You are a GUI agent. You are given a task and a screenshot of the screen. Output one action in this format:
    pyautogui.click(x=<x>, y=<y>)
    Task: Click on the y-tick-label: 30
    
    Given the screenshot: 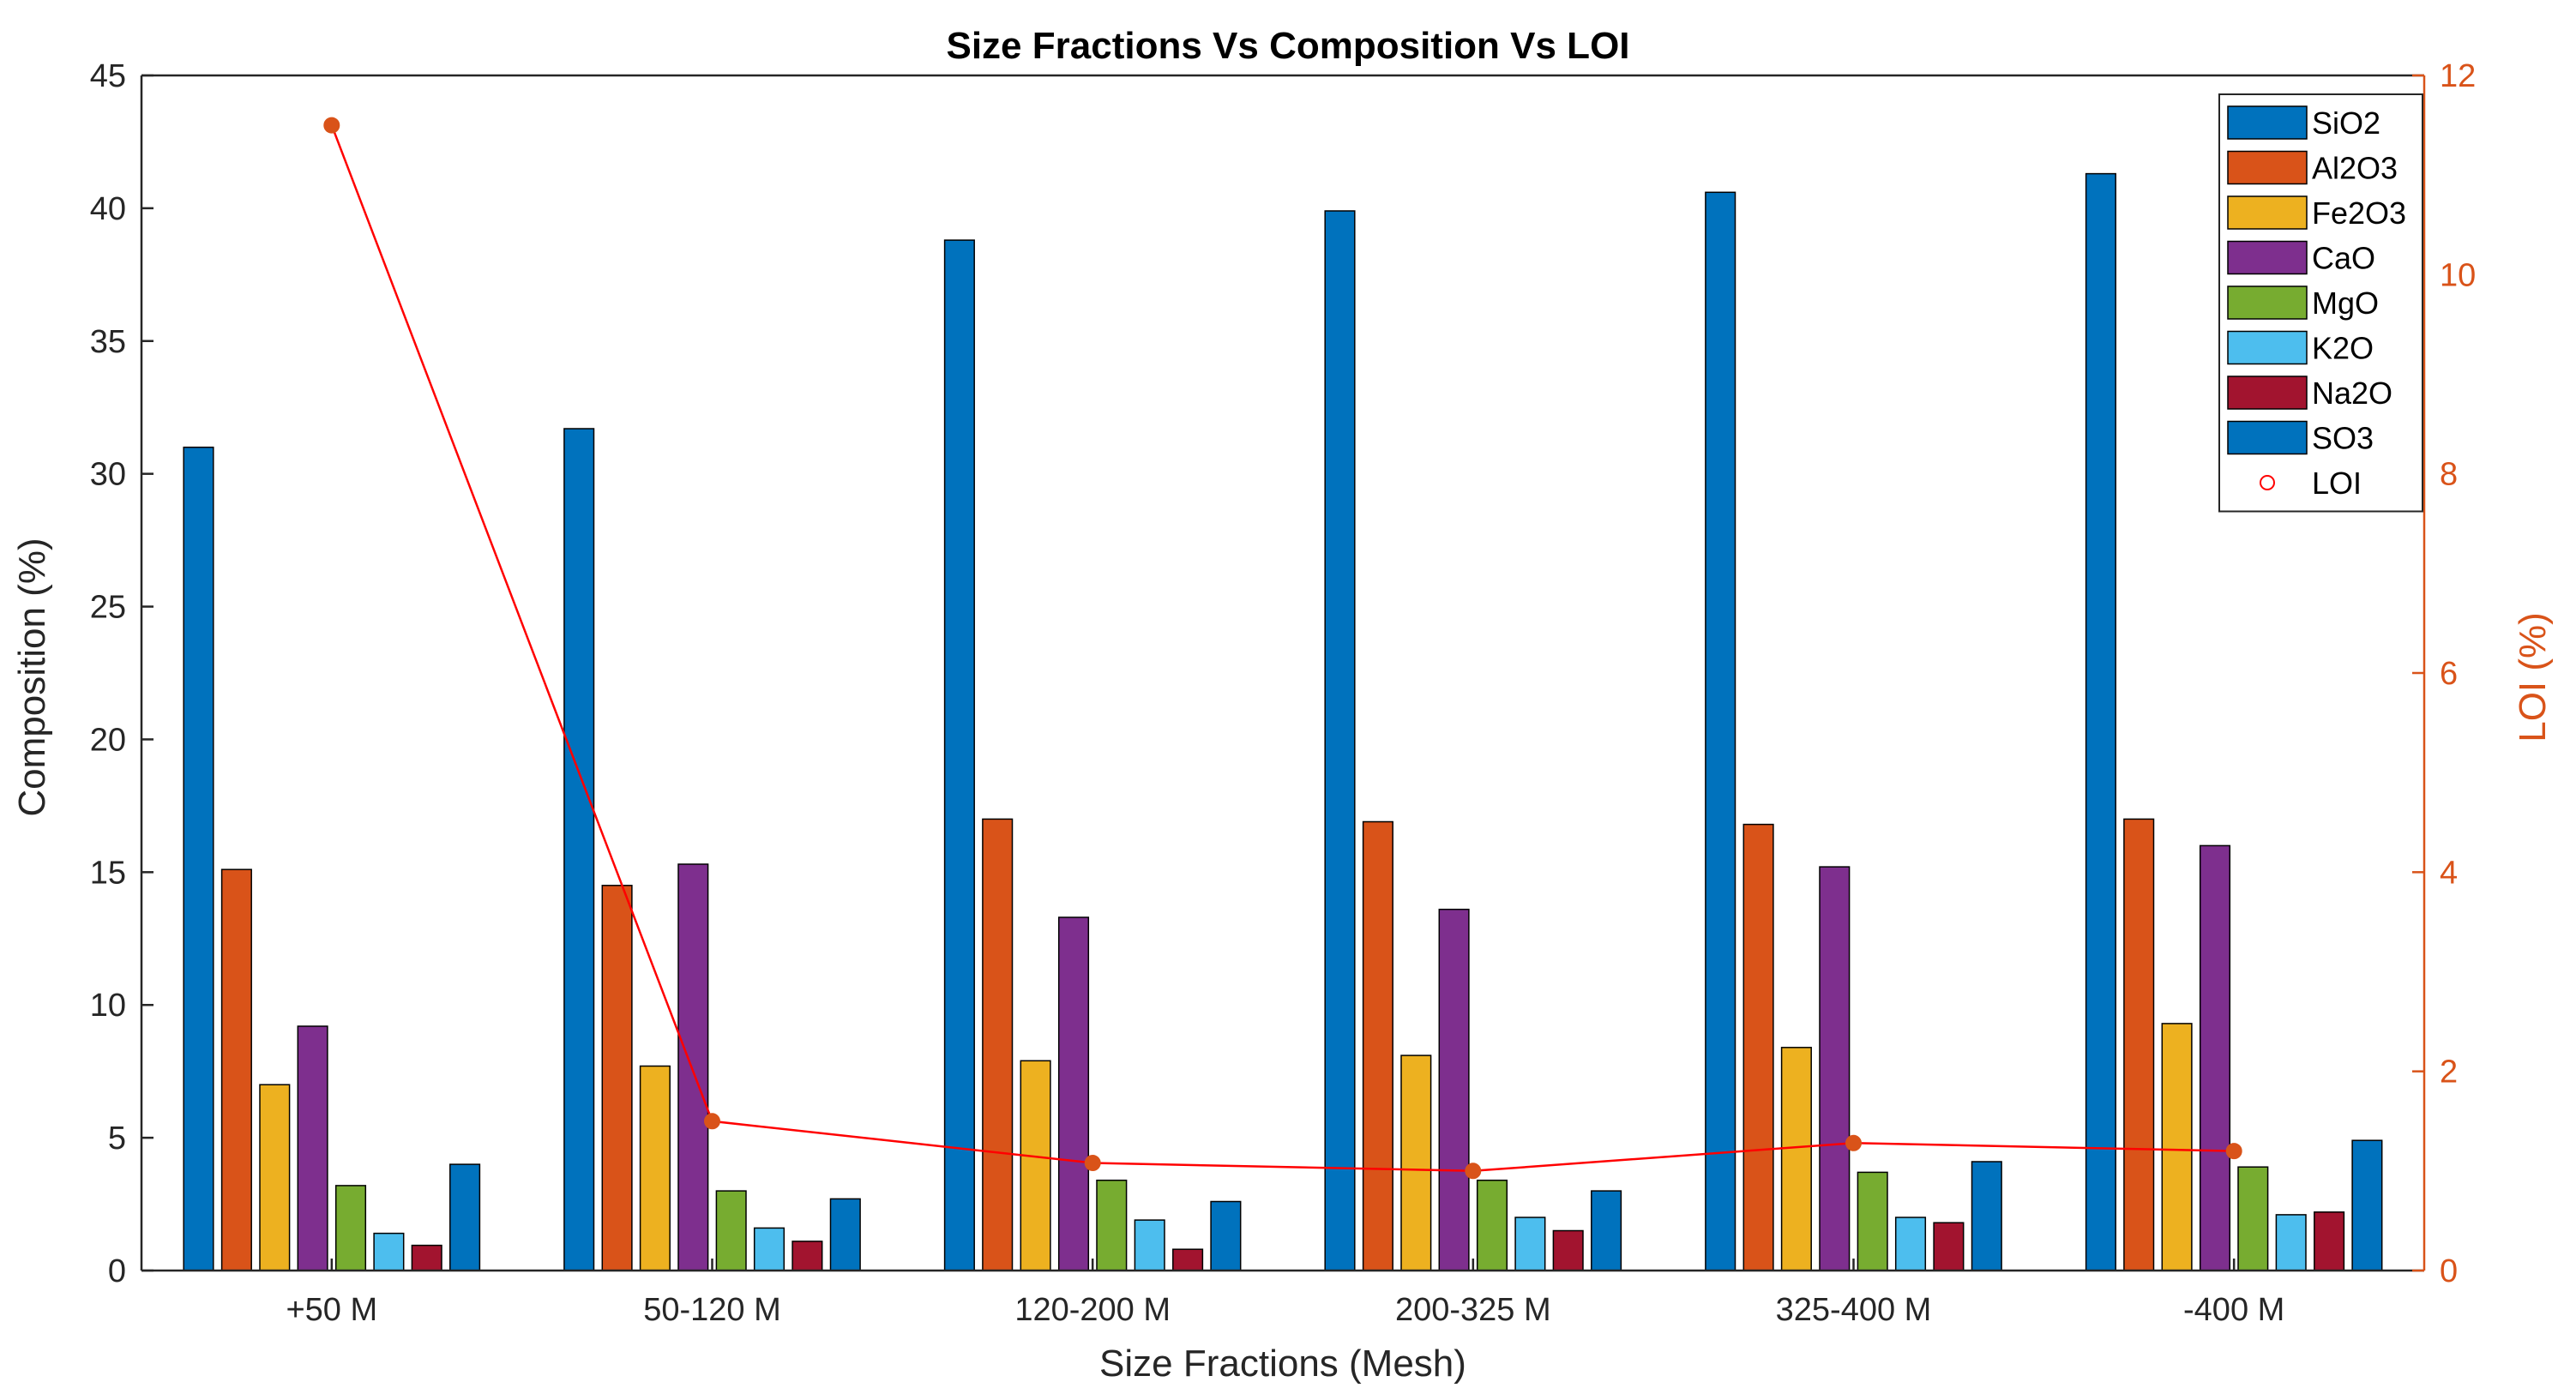 What is the action you would take?
    pyautogui.click(x=108, y=475)
    